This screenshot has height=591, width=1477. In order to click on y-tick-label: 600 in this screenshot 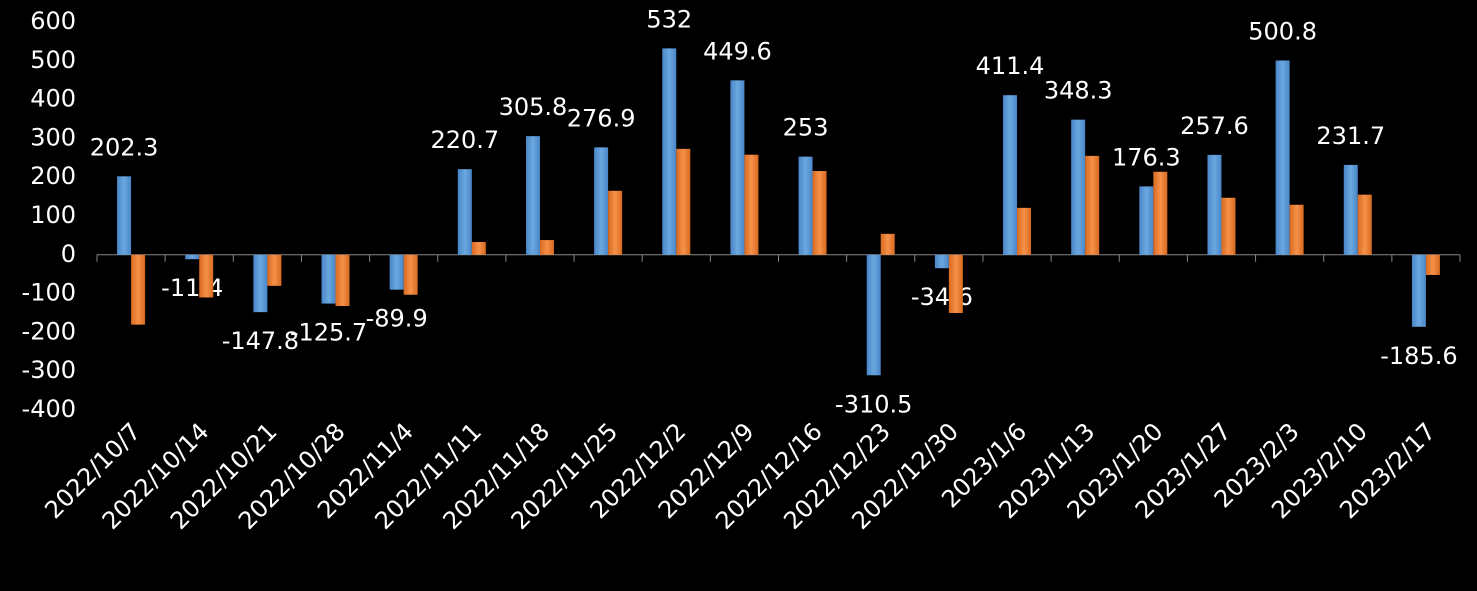, I will do `click(53, 21)`.